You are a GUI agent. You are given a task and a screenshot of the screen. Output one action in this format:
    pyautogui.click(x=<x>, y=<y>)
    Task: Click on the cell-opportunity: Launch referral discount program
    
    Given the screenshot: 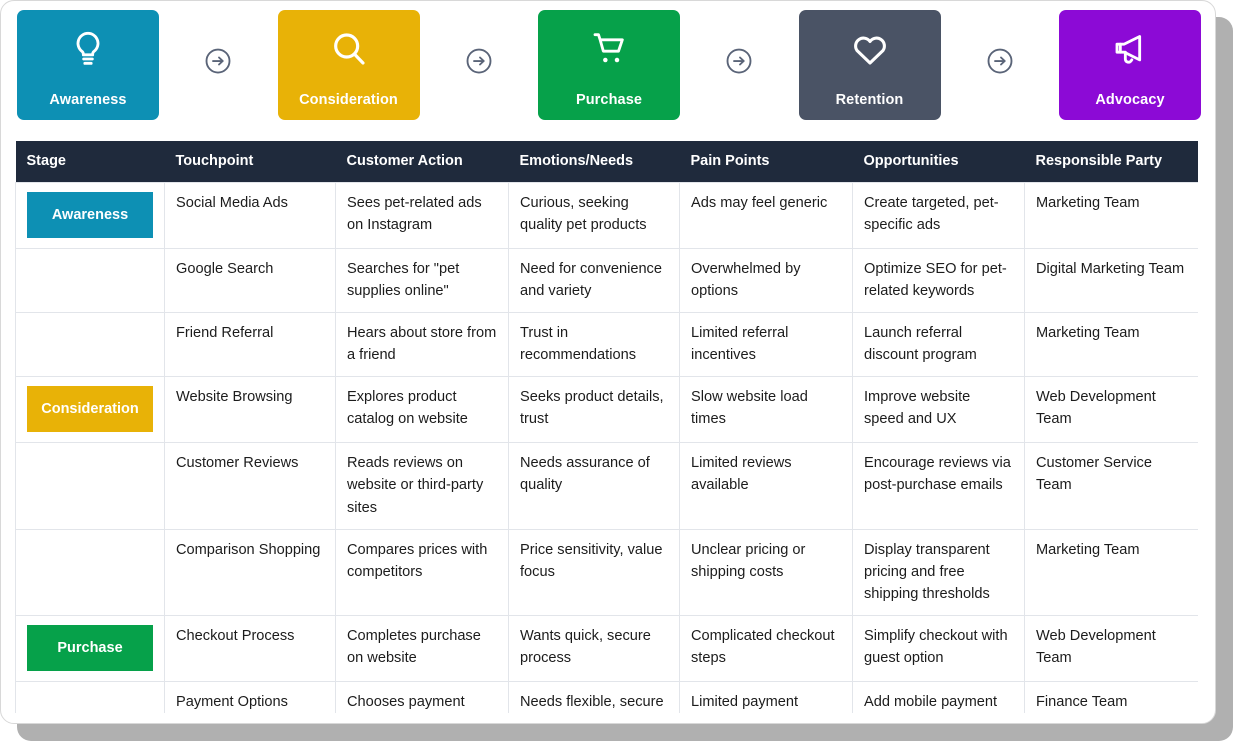 What is the action you would take?
    pyautogui.click(x=938, y=344)
    